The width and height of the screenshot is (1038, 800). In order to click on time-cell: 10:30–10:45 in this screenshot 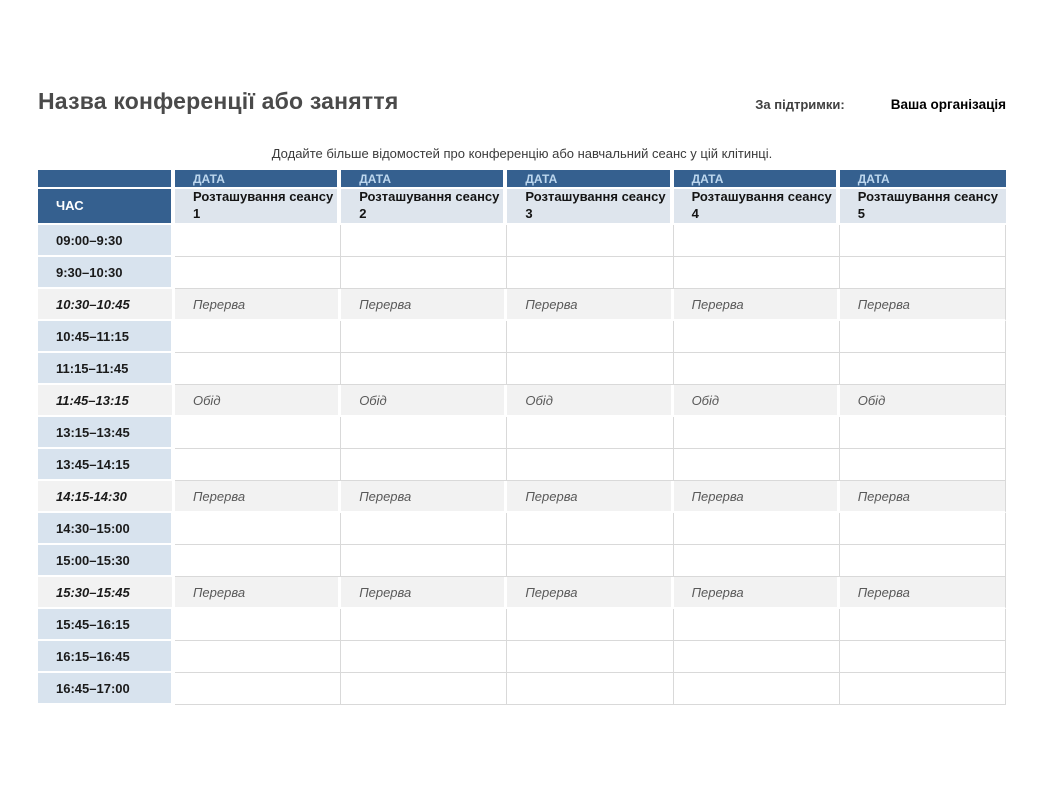, I will do `click(106, 305)`.